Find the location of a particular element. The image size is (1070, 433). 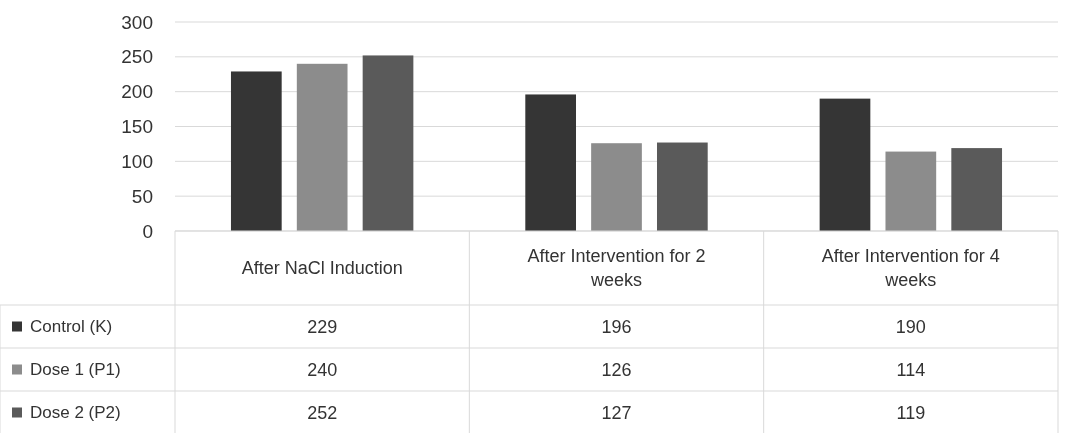

data-label: 190 is located at coordinates (910, 326).